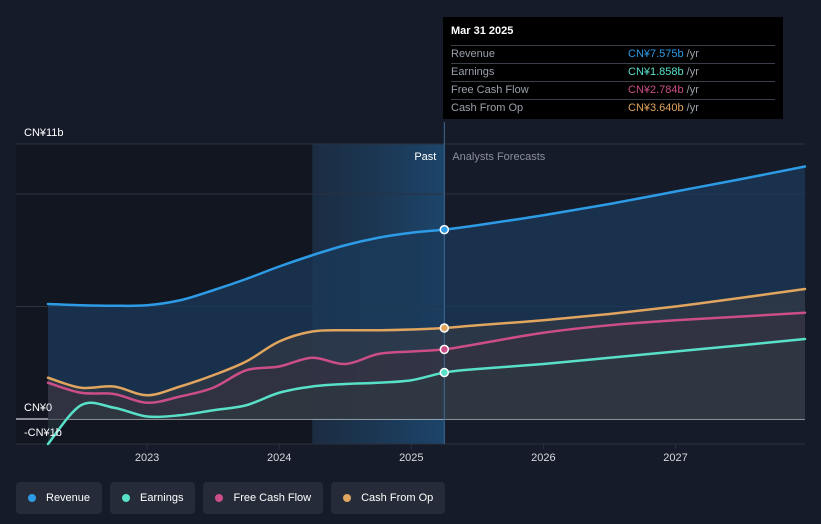 The image size is (821, 524). I want to click on forecast-label: Analysts Forecasts, so click(498, 157).